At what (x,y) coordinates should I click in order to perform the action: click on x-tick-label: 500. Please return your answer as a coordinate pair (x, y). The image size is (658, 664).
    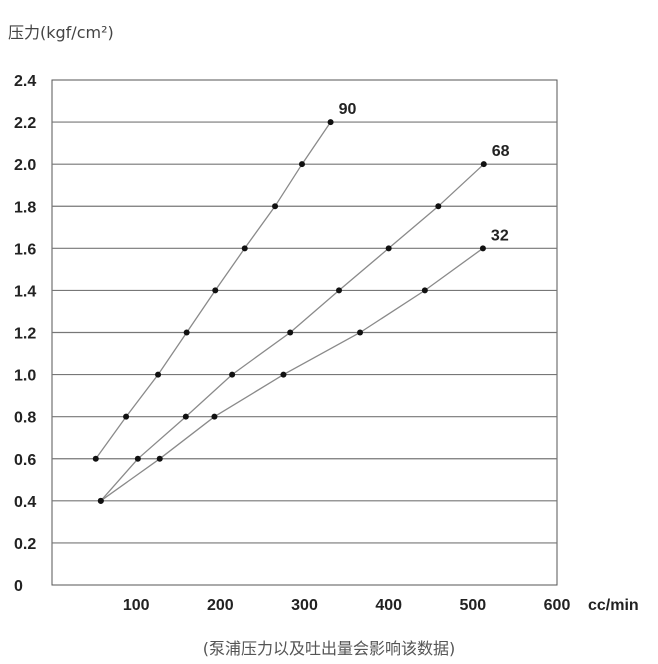
    Looking at the image, I should click on (472, 605).